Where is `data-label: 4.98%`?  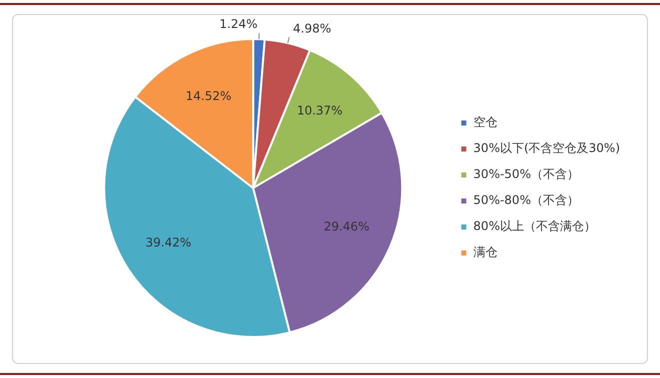 data-label: 4.98% is located at coordinates (312, 29).